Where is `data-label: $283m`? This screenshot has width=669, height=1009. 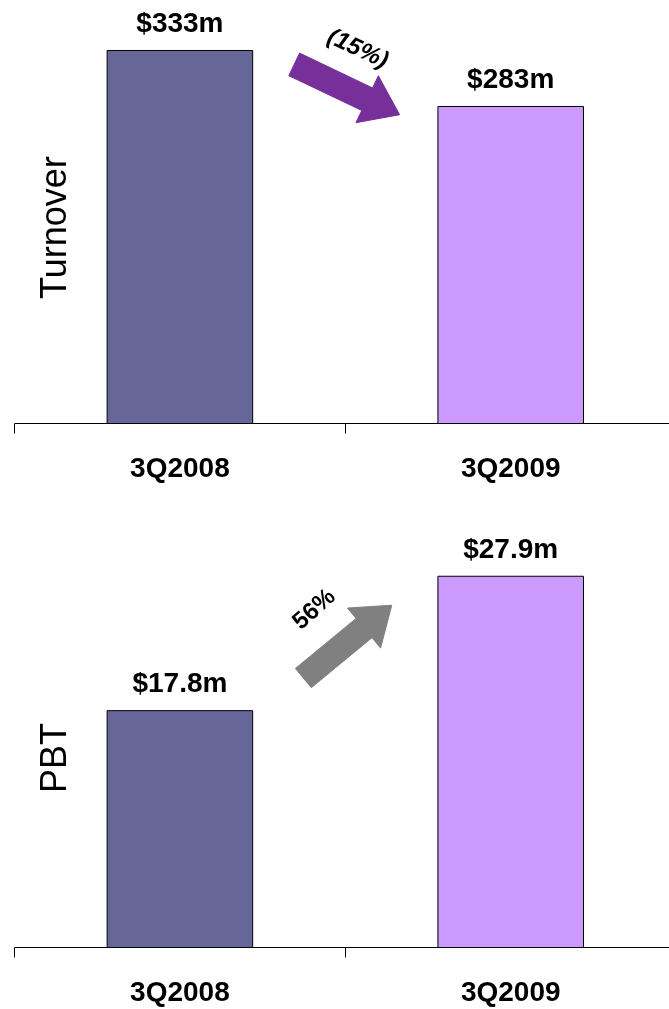 data-label: $283m is located at coordinates (511, 78).